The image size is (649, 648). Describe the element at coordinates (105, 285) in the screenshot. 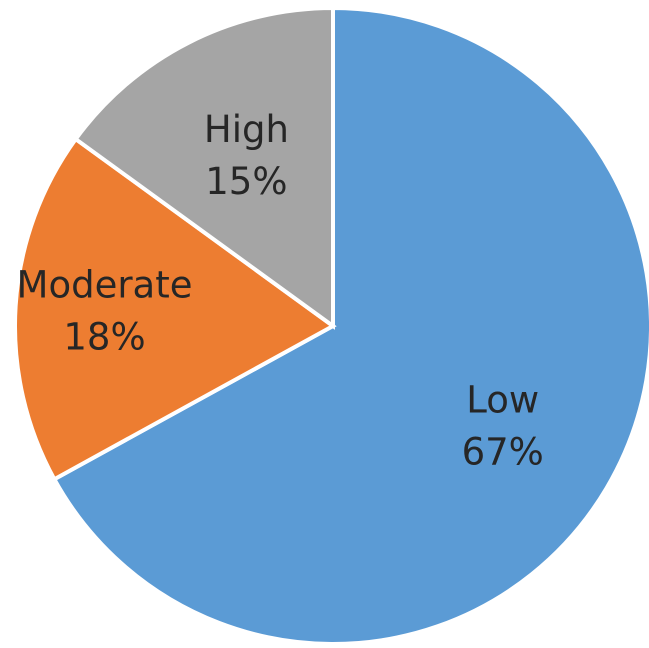

I see `slice-category-label: Moderate` at that location.